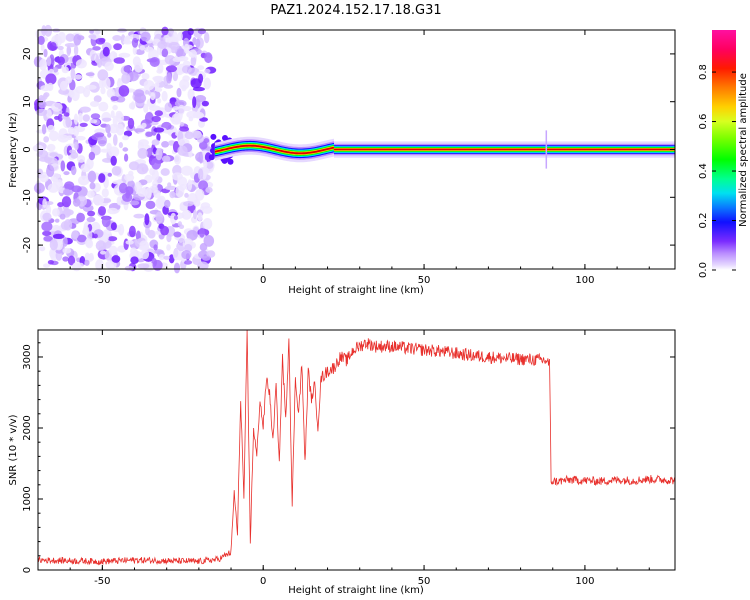 Image resolution: width=750 pixels, height=600 pixels. I want to click on y-tick-label: 1000, so click(27, 498).